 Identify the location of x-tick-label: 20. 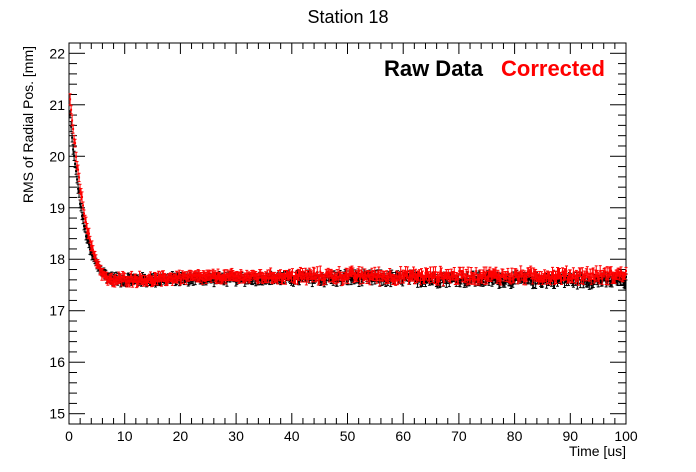
(181, 436).